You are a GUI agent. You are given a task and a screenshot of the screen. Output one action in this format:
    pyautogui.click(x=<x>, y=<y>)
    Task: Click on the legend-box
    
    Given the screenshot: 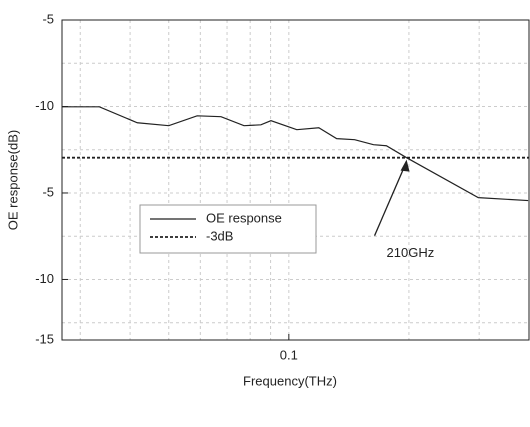 What is the action you would take?
    pyautogui.click(x=228, y=229)
    